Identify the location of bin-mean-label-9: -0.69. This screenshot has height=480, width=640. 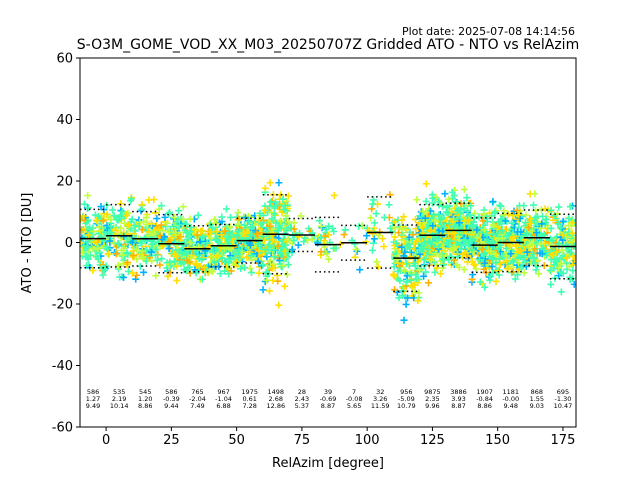
(328, 399).